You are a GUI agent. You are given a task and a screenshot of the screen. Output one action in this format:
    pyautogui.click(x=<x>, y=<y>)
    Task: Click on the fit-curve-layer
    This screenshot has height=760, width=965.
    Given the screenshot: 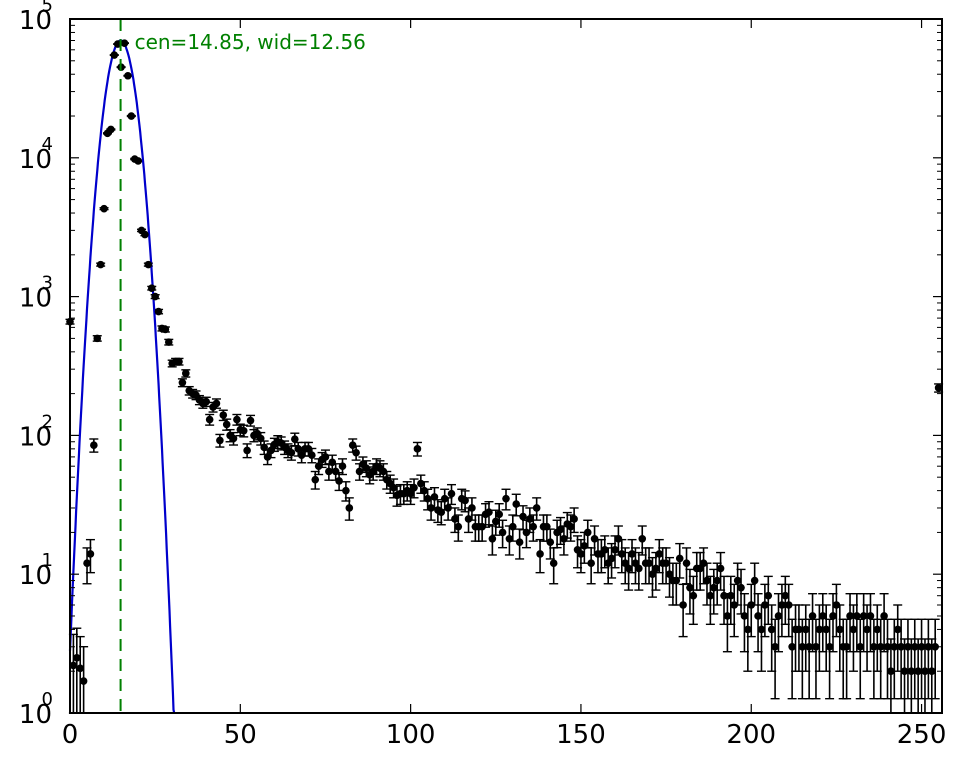 What is the action you would take?
    pyautogui.click(x=122, y=376)
    